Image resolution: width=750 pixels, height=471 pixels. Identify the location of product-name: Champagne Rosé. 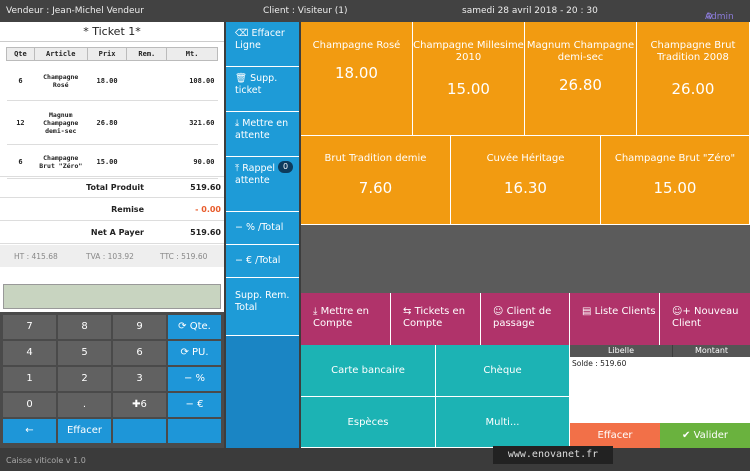
(356, 45).